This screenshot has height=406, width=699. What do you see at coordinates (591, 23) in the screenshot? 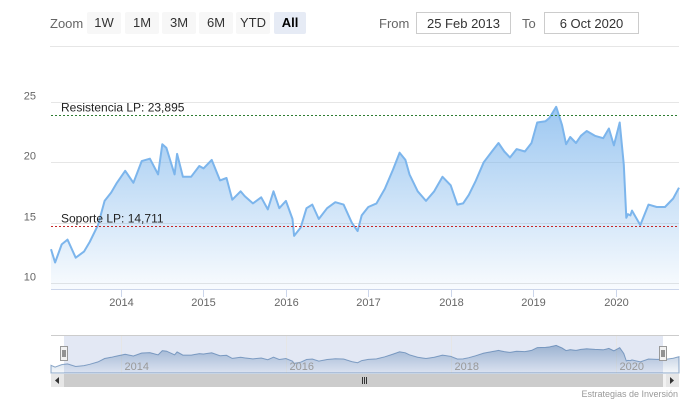
I see `to-date-input: 6 Oct 2020` at bounding box center [591, 23].